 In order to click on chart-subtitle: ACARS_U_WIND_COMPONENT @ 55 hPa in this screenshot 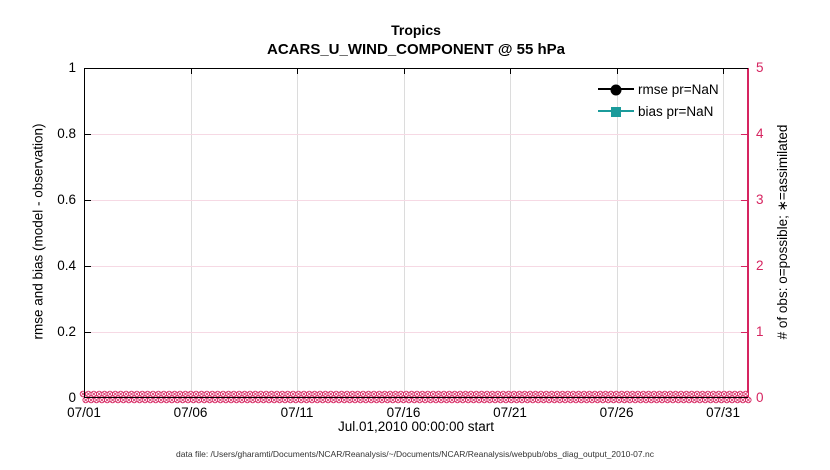, I will do `click(415, 49)`.